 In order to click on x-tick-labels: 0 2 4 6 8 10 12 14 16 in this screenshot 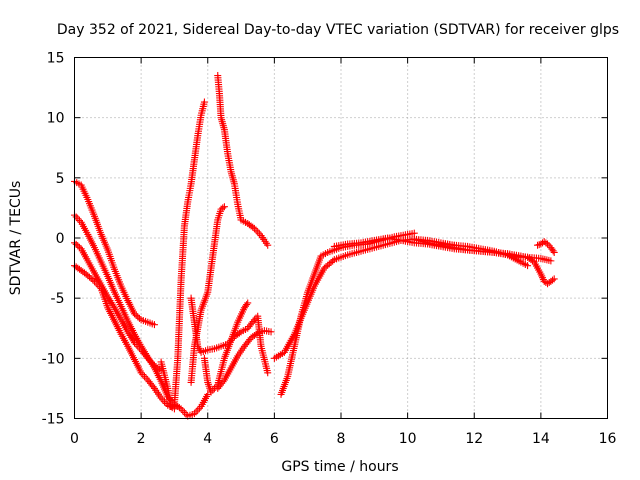, I will do `click(343, 439)`.